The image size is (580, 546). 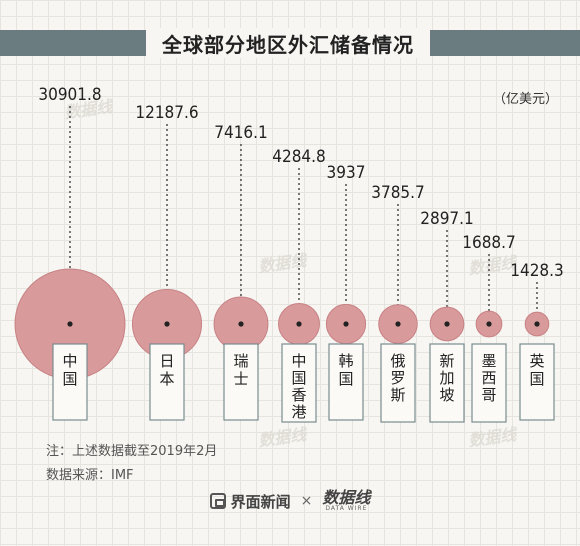 I want to click on jiemian-name: 界面新闻, so click(x=260, y=501).